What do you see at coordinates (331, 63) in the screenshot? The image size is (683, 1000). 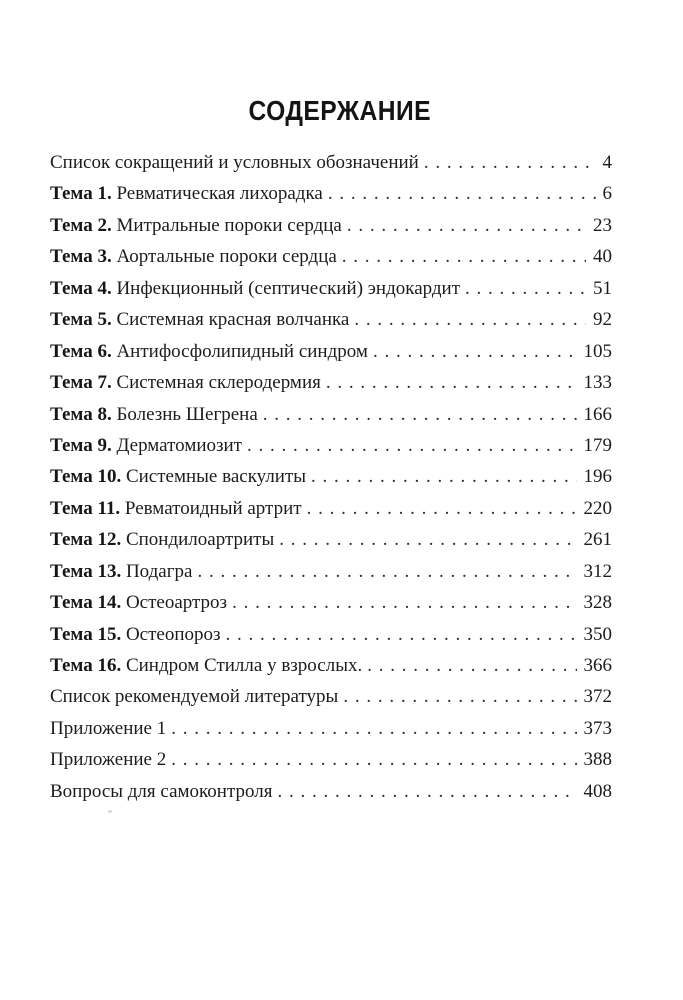 I see `page-title-container: СОДЕРЖАНИЕ` at bounding box center [331, 63].